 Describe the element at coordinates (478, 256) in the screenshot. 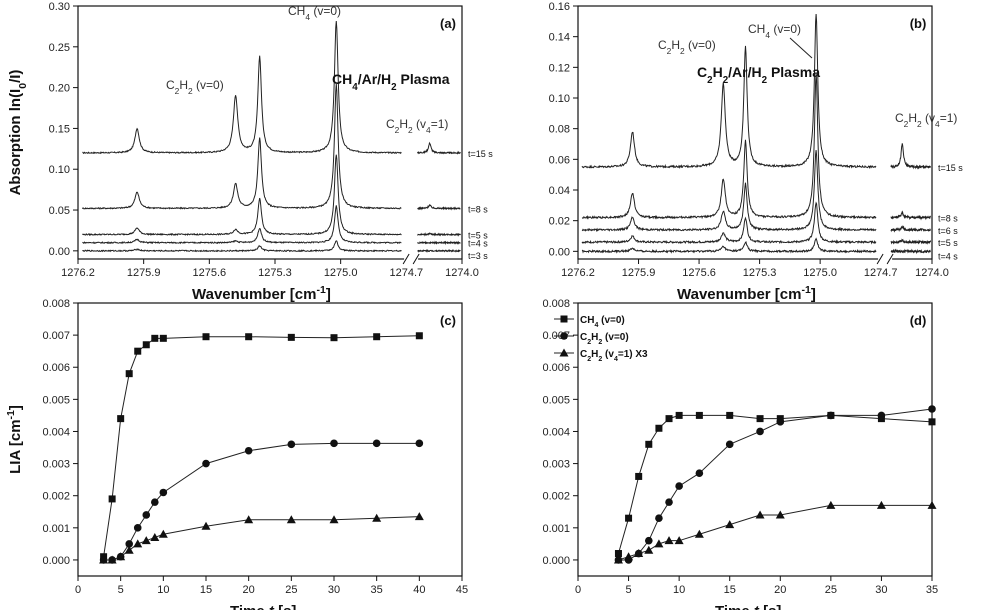

I see `series-time-label: t=3 s` at that location.